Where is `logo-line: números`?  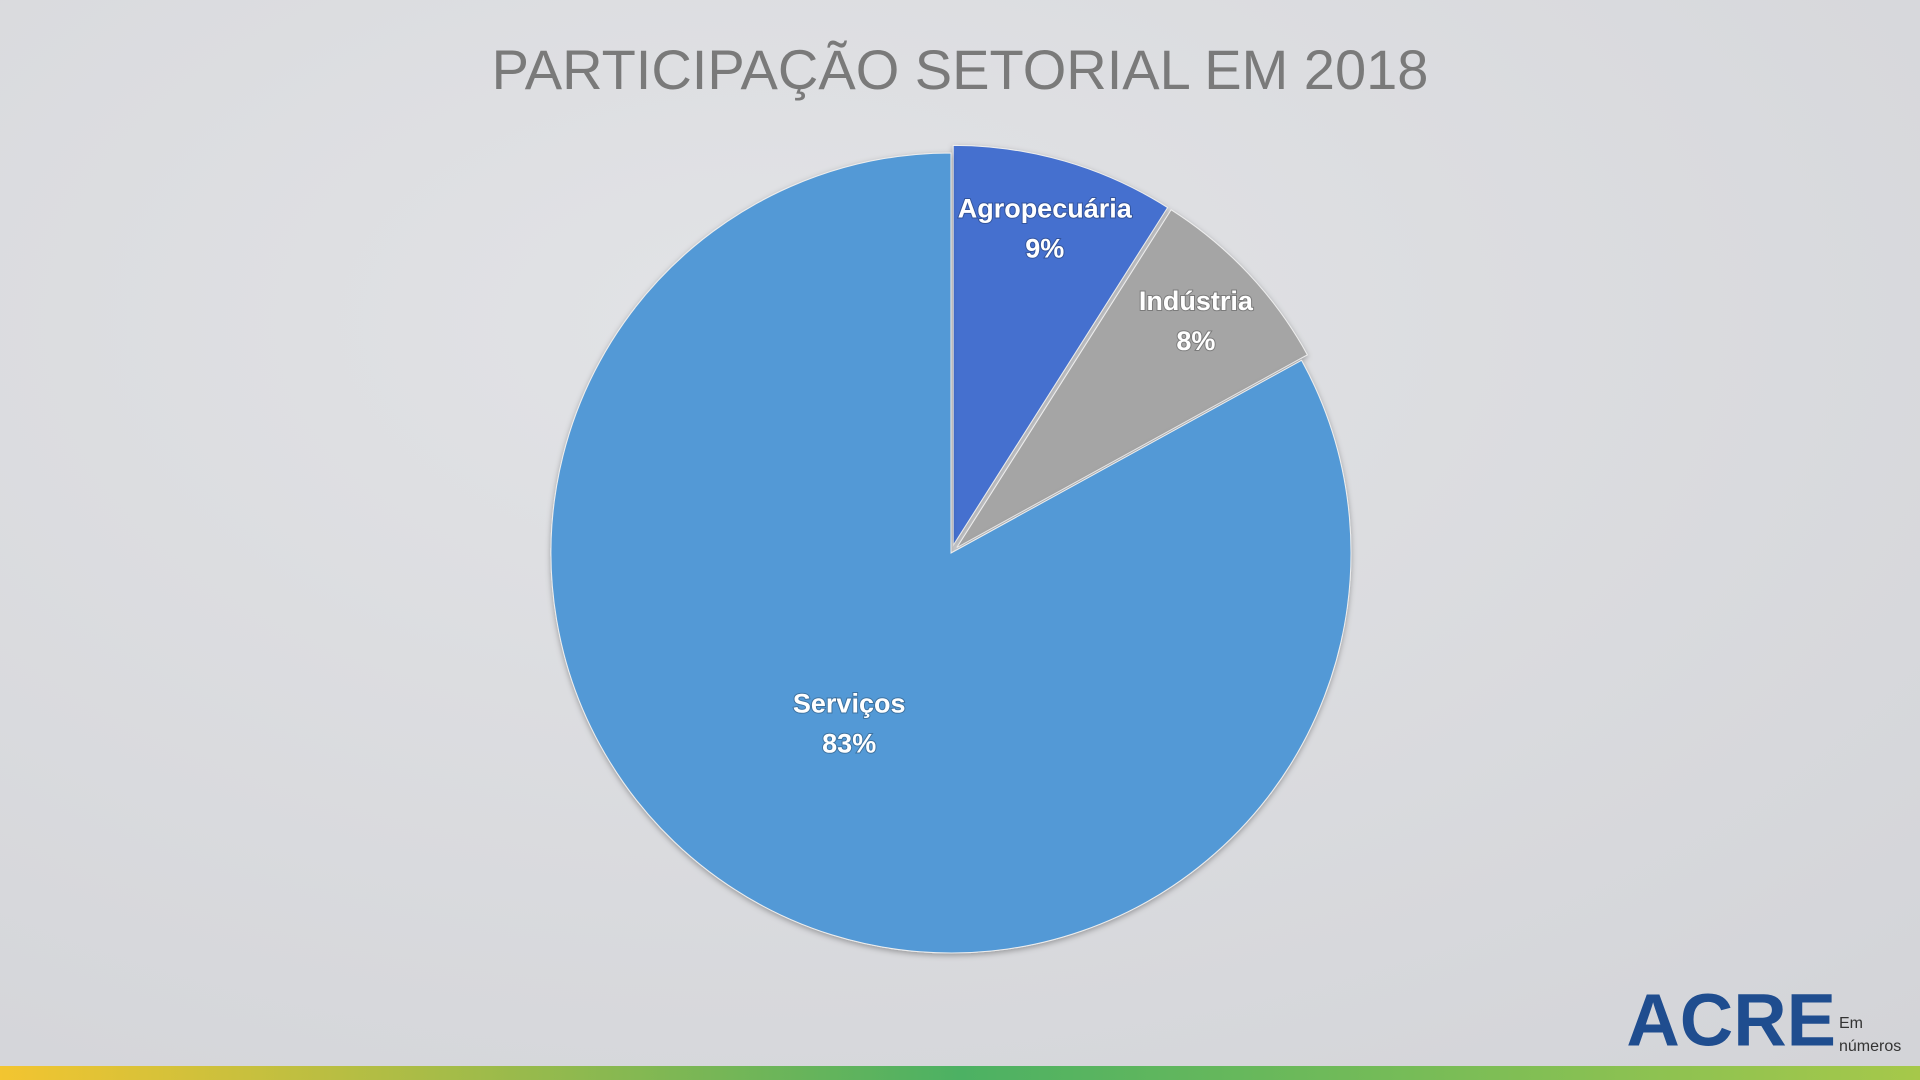 logo-line: números is located at coordinates (1870, 1046).